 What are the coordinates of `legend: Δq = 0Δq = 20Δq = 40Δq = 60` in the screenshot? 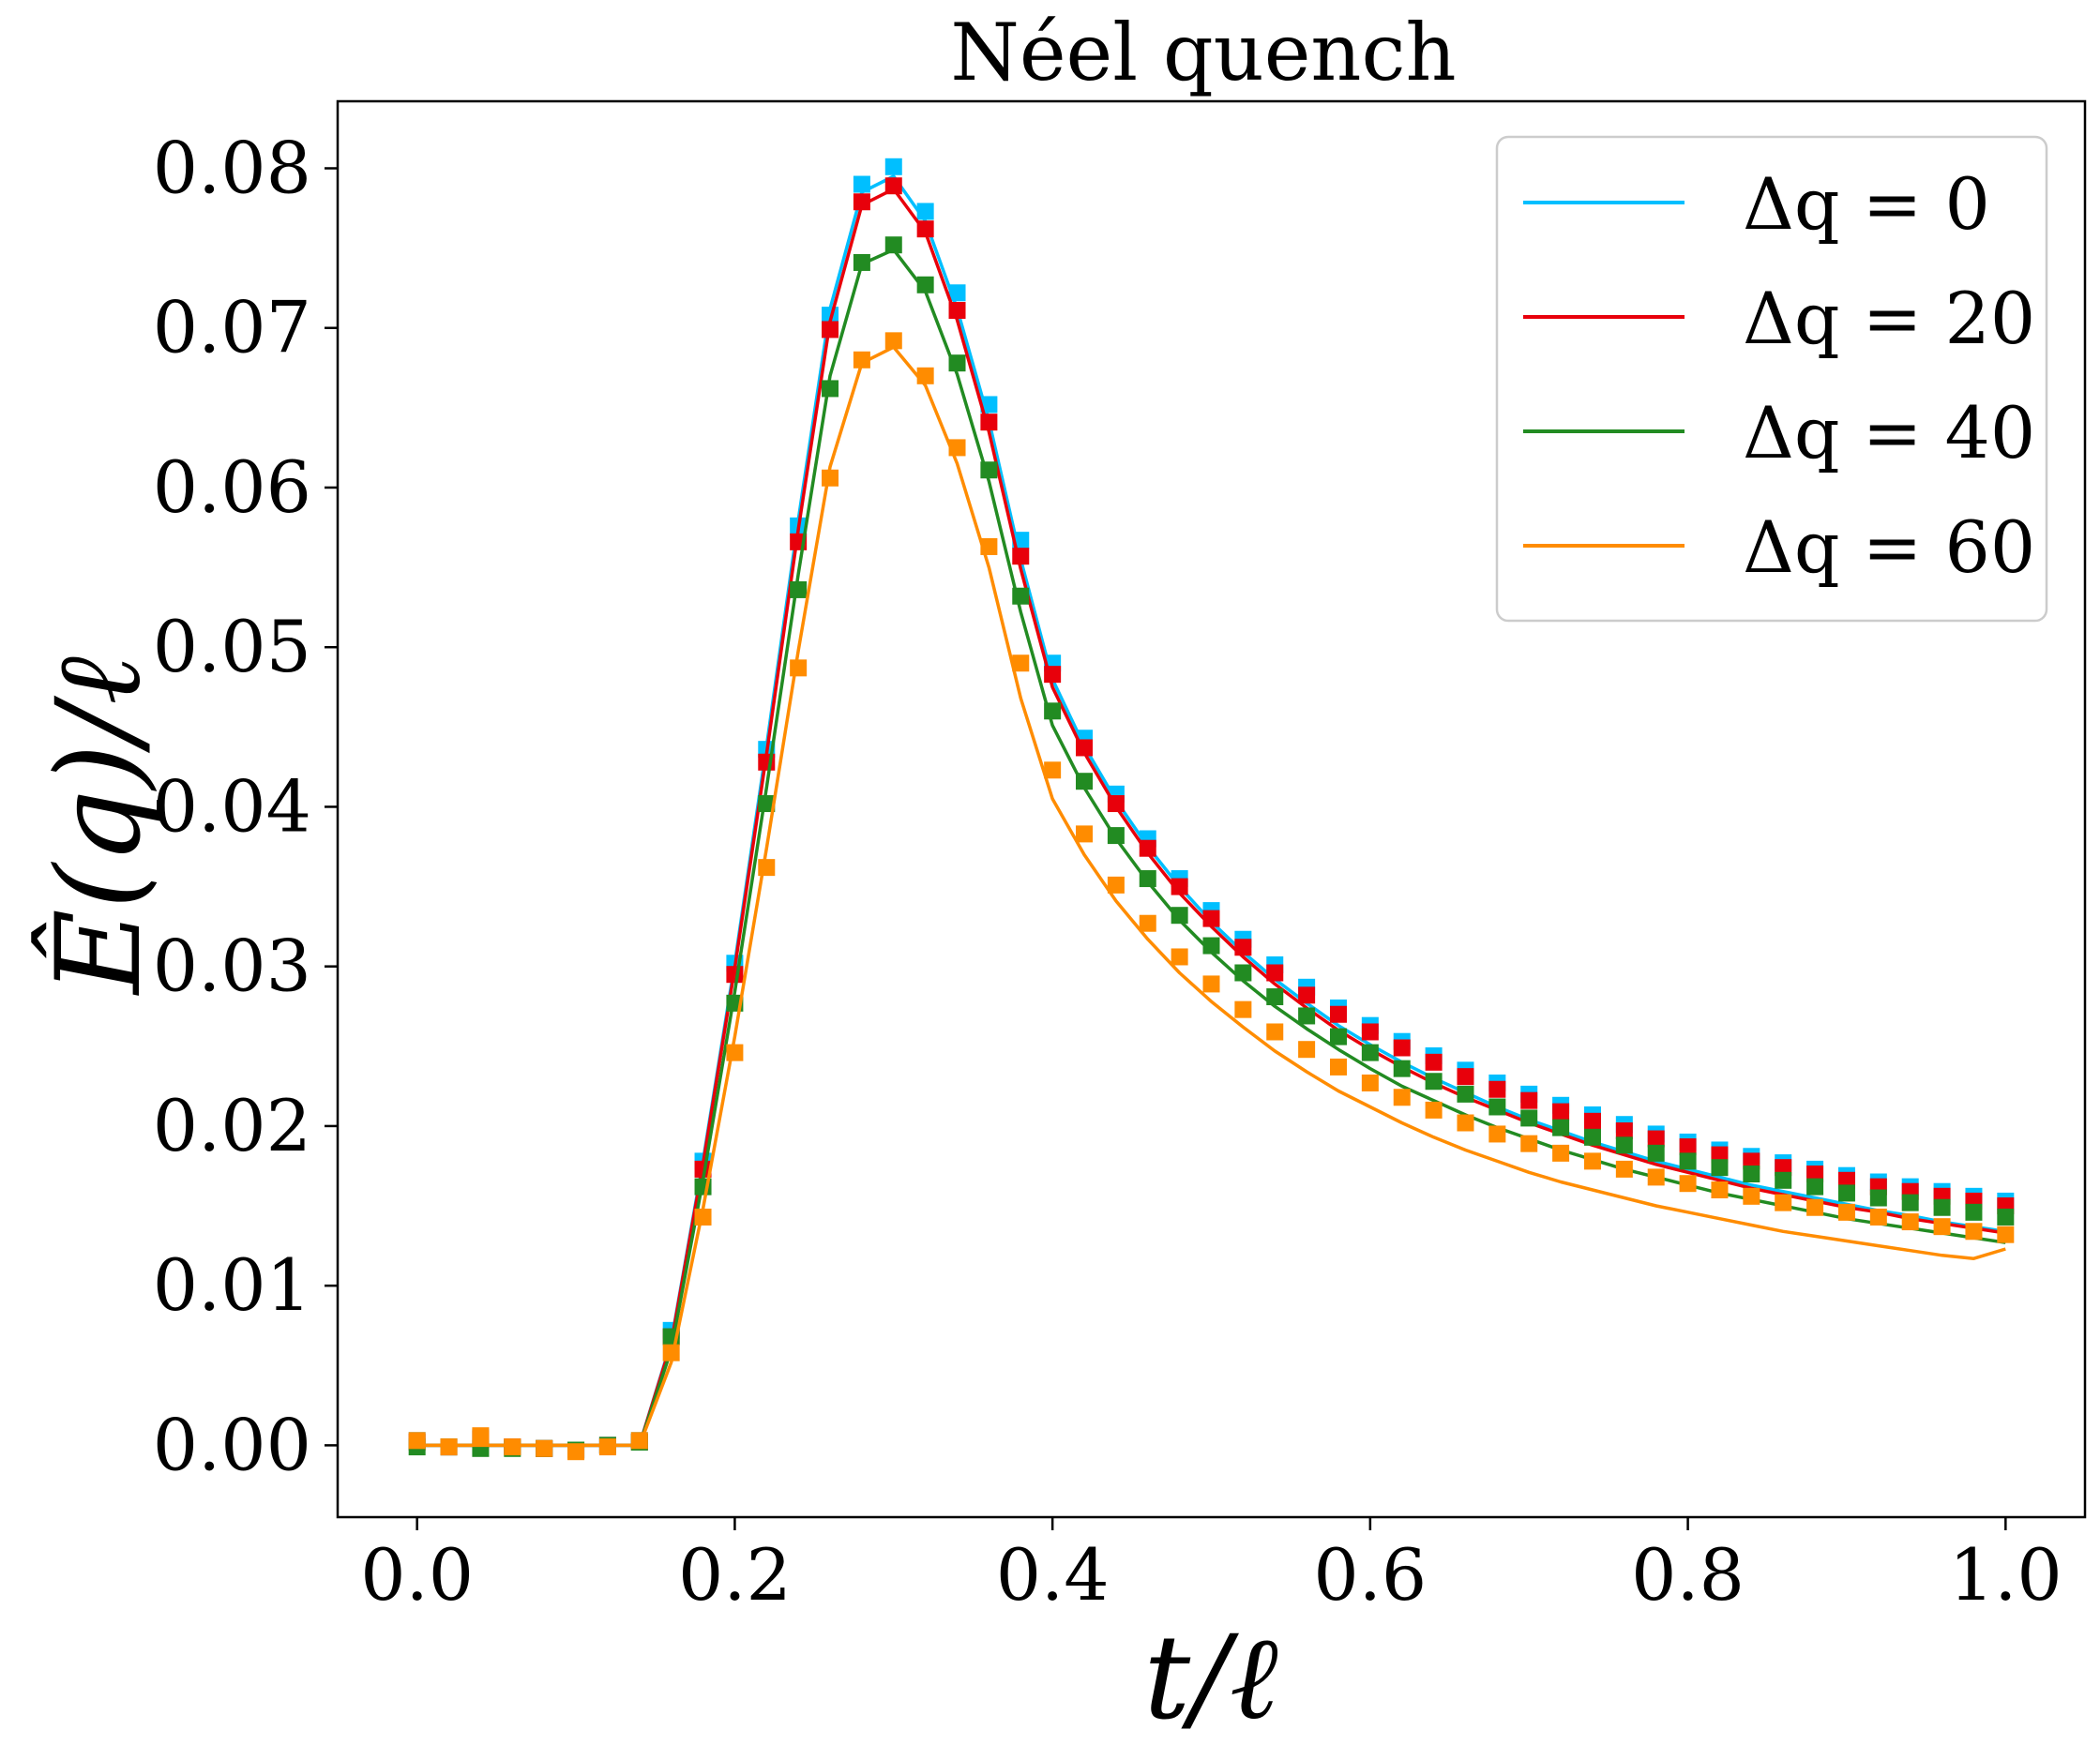 It's located at (1772, 379).